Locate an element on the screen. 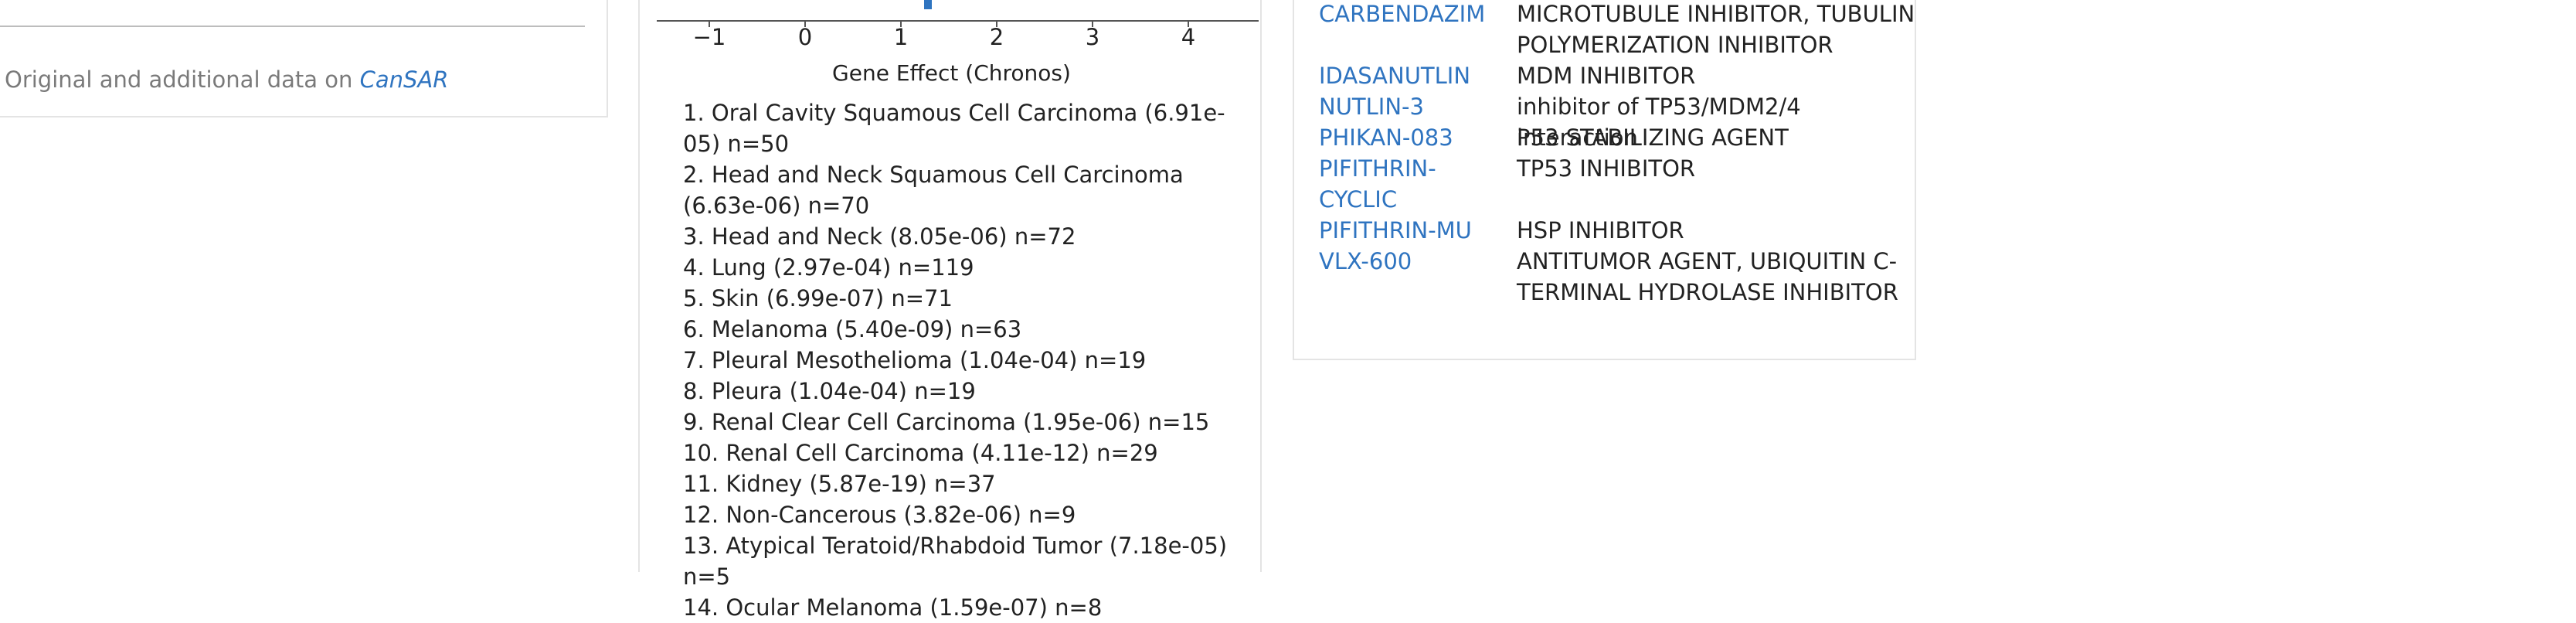 The height and width of the screenshot is (623, 2576). drug-name-link: PIFITHRIN-MU is located at coordinates (1395, 230).